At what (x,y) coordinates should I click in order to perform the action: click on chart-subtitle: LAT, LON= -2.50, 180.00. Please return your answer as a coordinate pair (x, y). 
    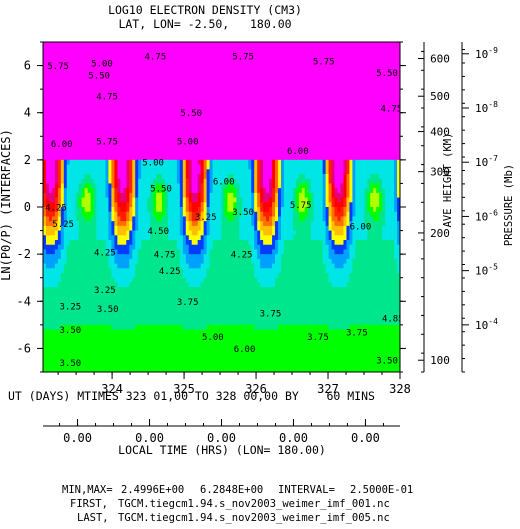
    Looking at the image, I should click on (204, 24).